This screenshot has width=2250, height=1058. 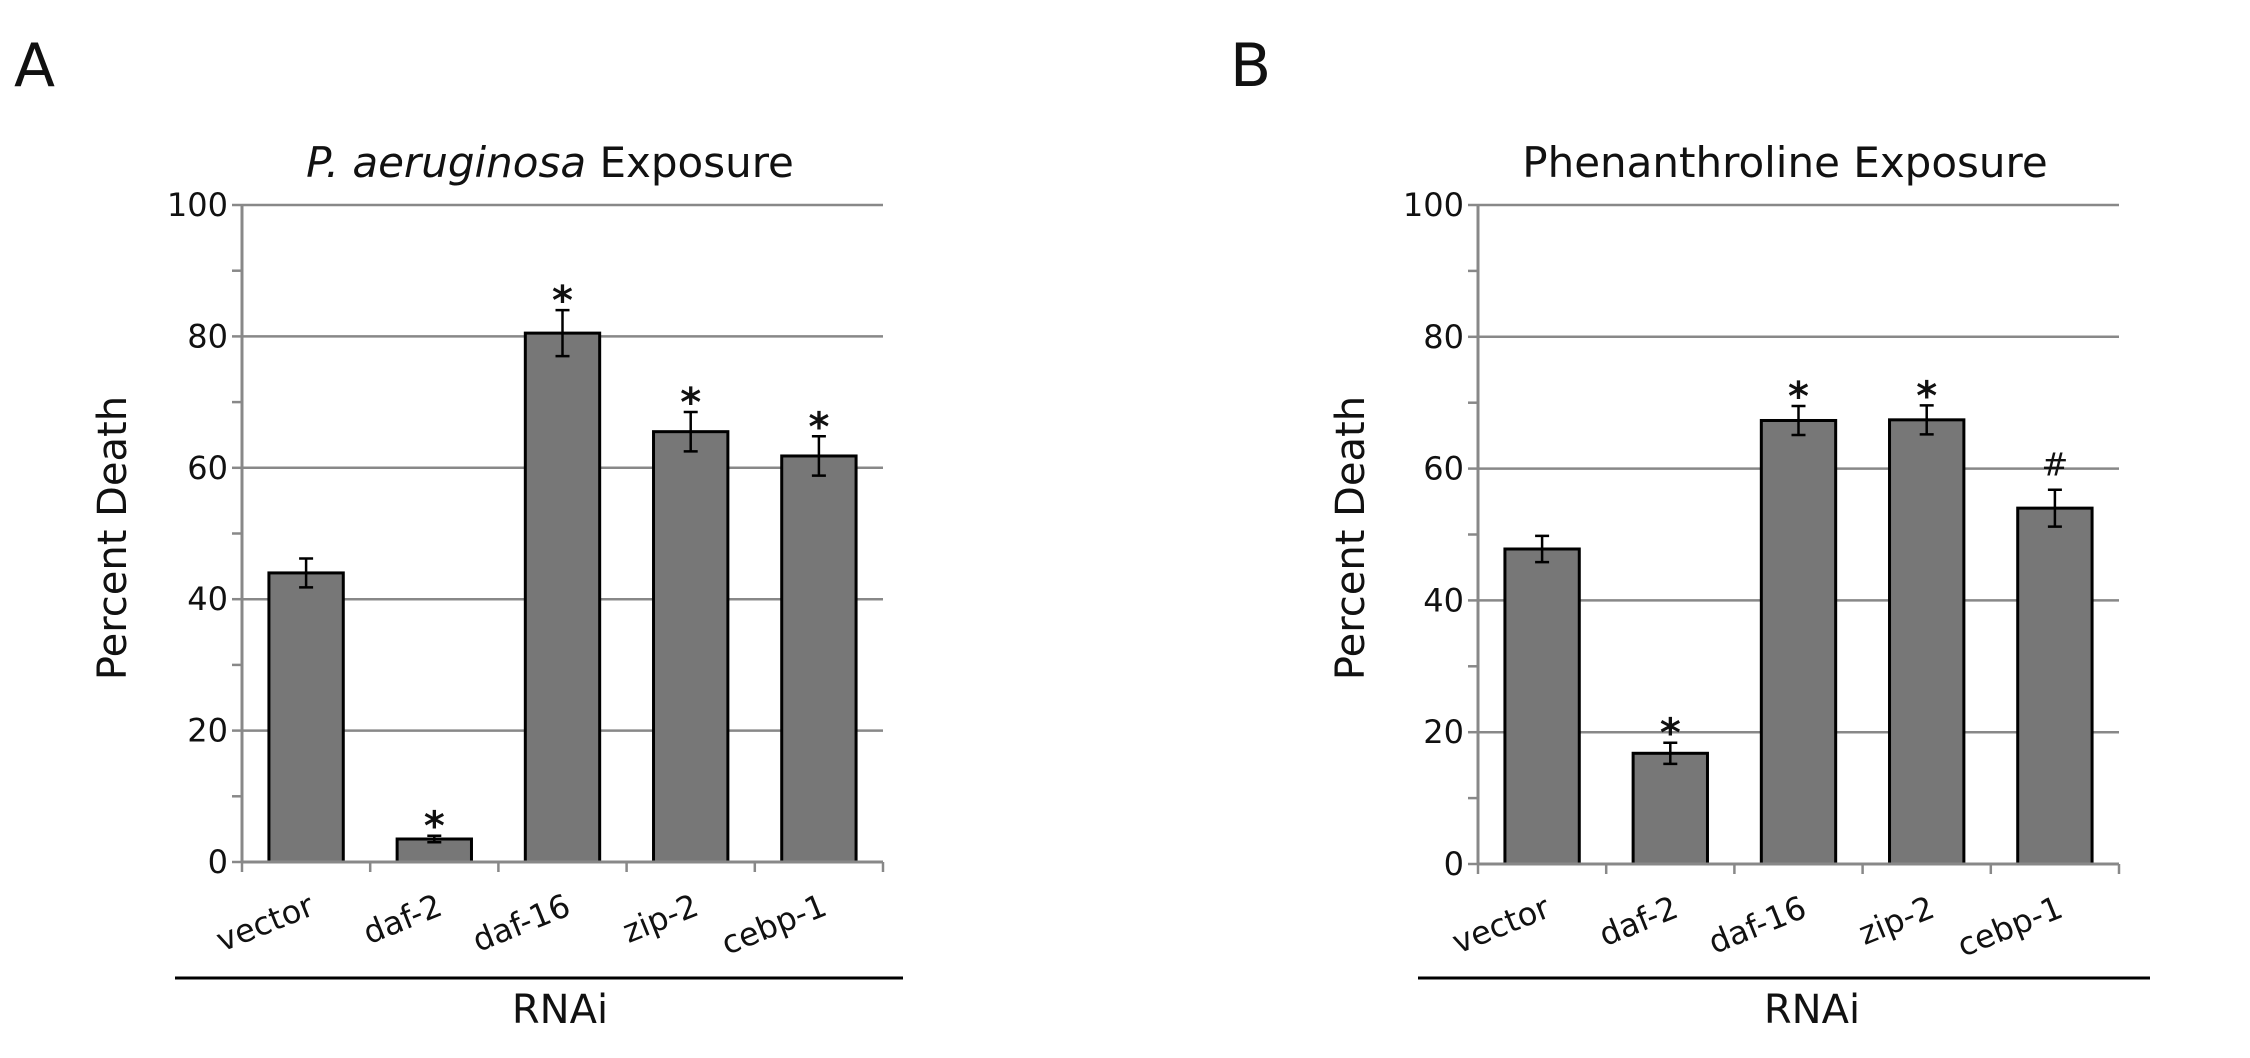 What do you see at coordinates (446, 162) in the screenshot?
I see `chart-title-a-italic: P. aeruginosa` at bounding box center [446, 162].